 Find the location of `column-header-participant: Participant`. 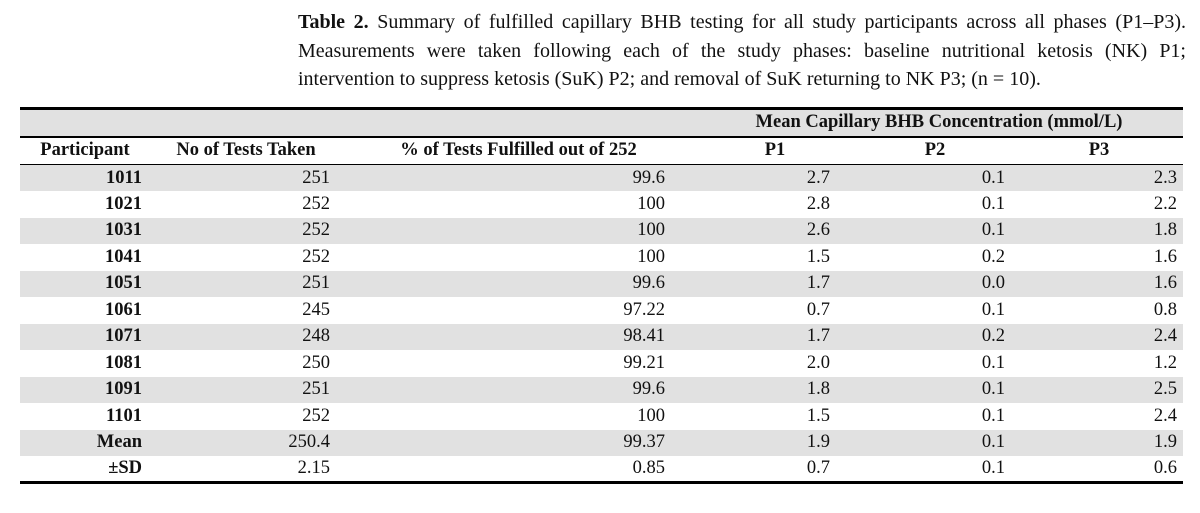

column-header-participant: Participant is located at coordinates (85, 150).